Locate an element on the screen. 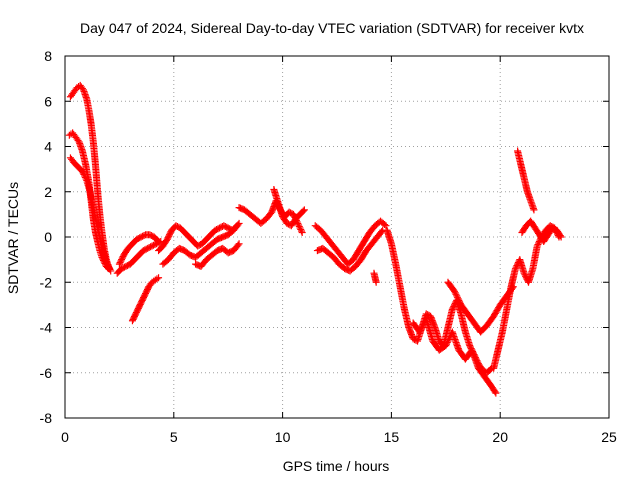 The image size is (640, 480). y-tick-label: 4 is located at coordinates (48, 147).